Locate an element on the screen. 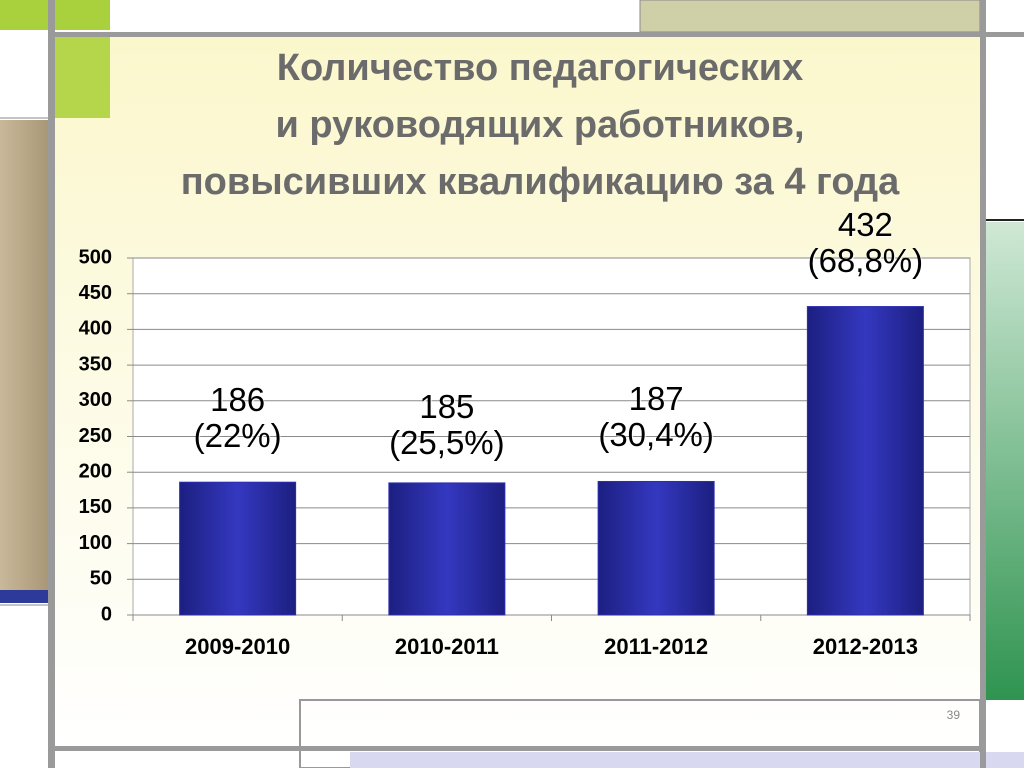 The height and width of the screenshot is (768, 1024). y-tick-label: 0 is located at coordinates (106, 614).